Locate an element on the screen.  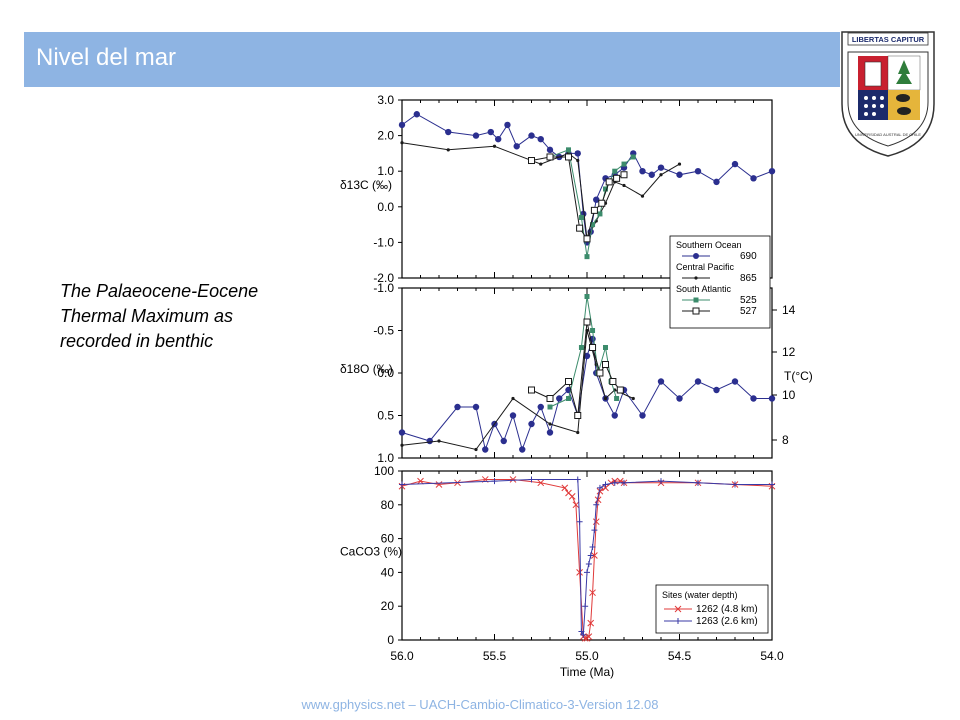
legend-caco3-marker-plus is located at coordinates (678, 621).